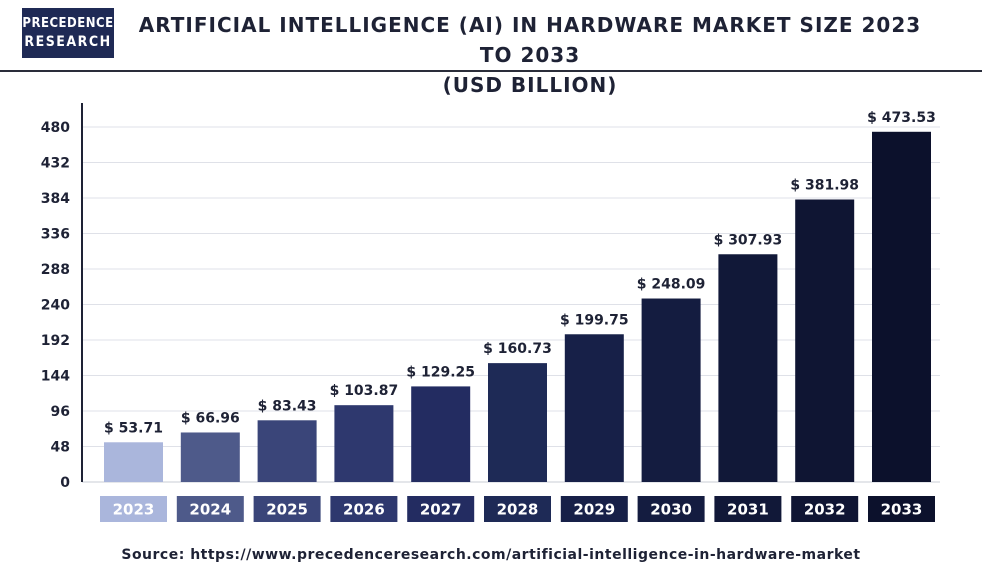 This screenshot has height=580, width=982. I want to click on data-label-2033: $ 473.53, so click(901, 118).